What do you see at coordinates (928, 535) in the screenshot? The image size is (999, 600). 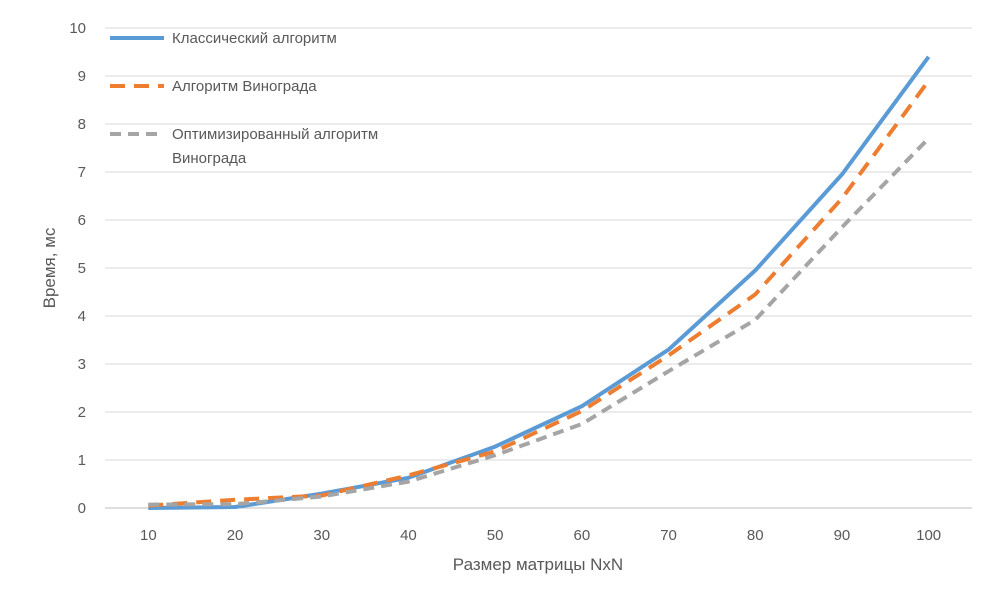 I see `x-tick-label: 100` at bounding box center [928, 535].